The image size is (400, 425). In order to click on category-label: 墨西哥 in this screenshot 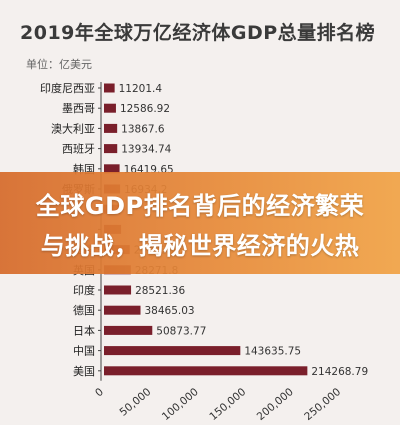, I will do `click(78, 108)`.